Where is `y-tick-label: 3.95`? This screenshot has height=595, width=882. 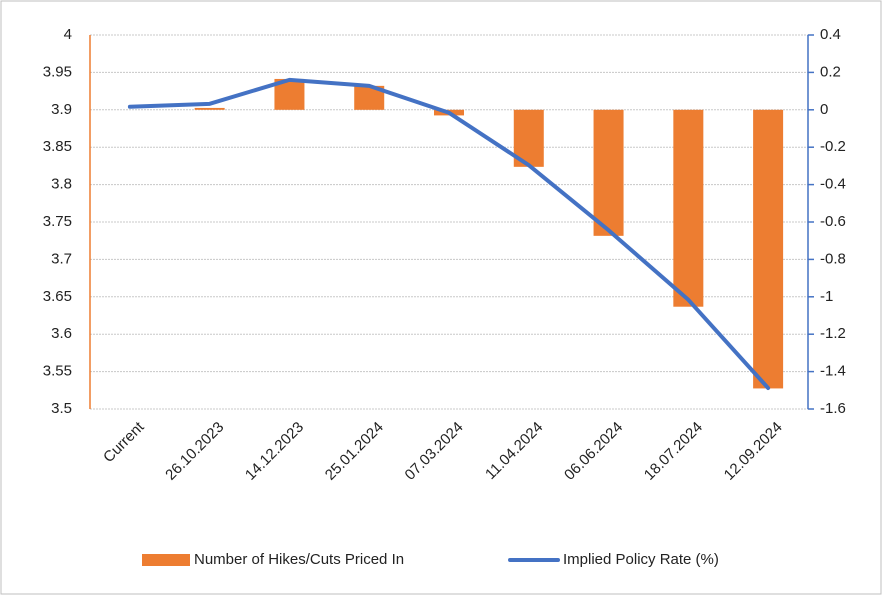 y-tick-label: 3.95 is located at coordinates (57, 71).